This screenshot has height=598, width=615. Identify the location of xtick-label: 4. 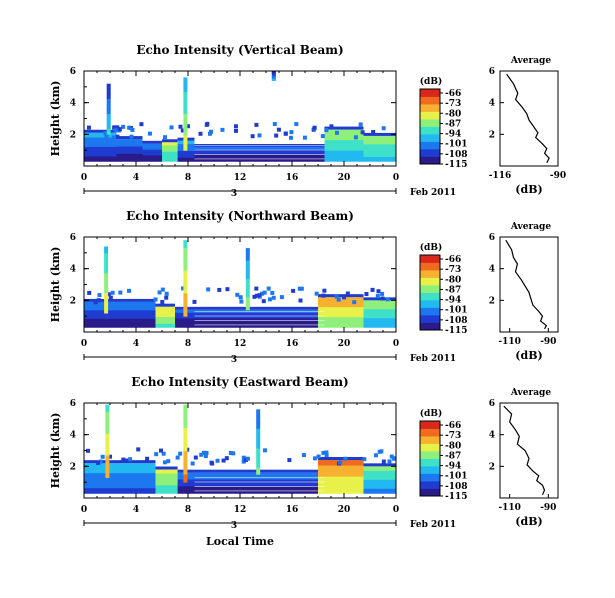
(136, 178).